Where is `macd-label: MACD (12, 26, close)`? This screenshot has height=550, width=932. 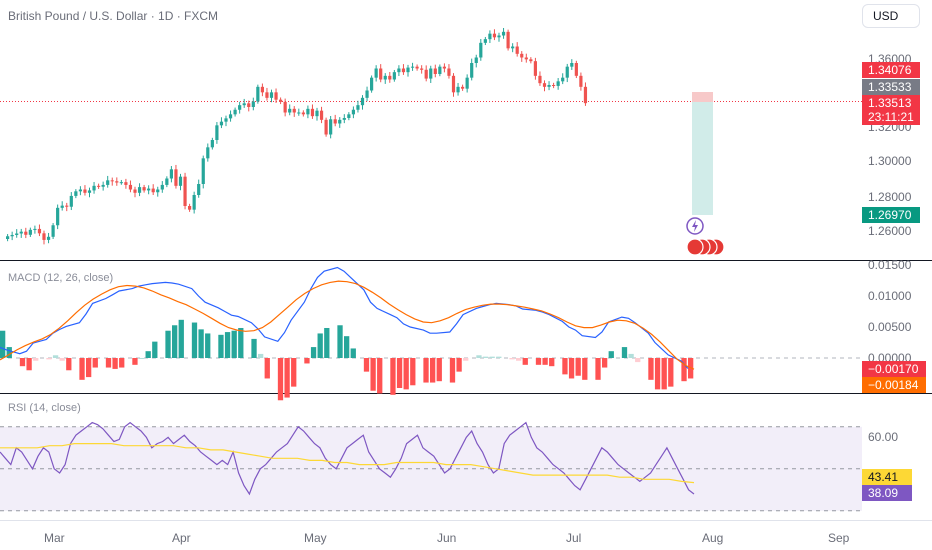 macd-label: MACD (12, 26, close) is located at coordinates (61, 278).